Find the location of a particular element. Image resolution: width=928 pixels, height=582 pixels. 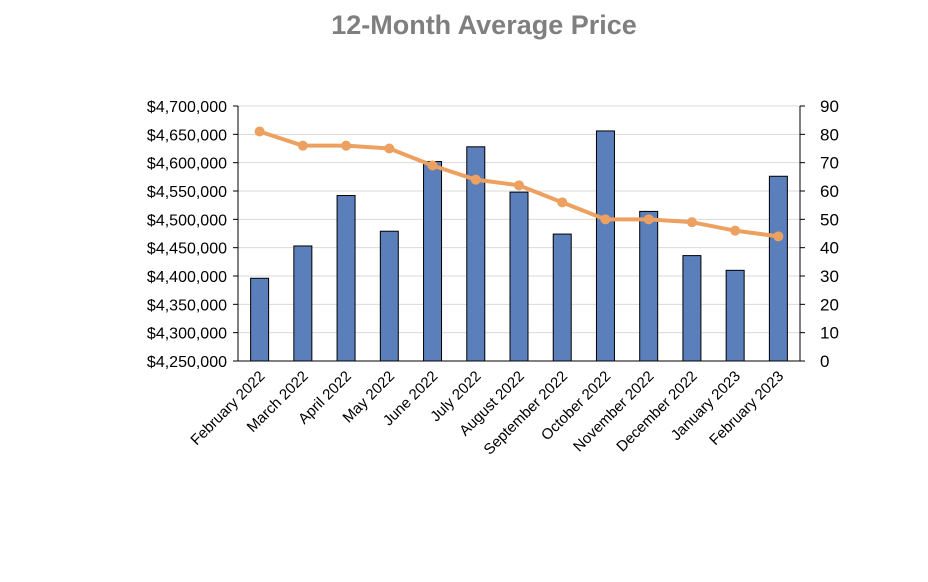

chart-title: 12-Month Average Price is located at coordinates (484, 25).